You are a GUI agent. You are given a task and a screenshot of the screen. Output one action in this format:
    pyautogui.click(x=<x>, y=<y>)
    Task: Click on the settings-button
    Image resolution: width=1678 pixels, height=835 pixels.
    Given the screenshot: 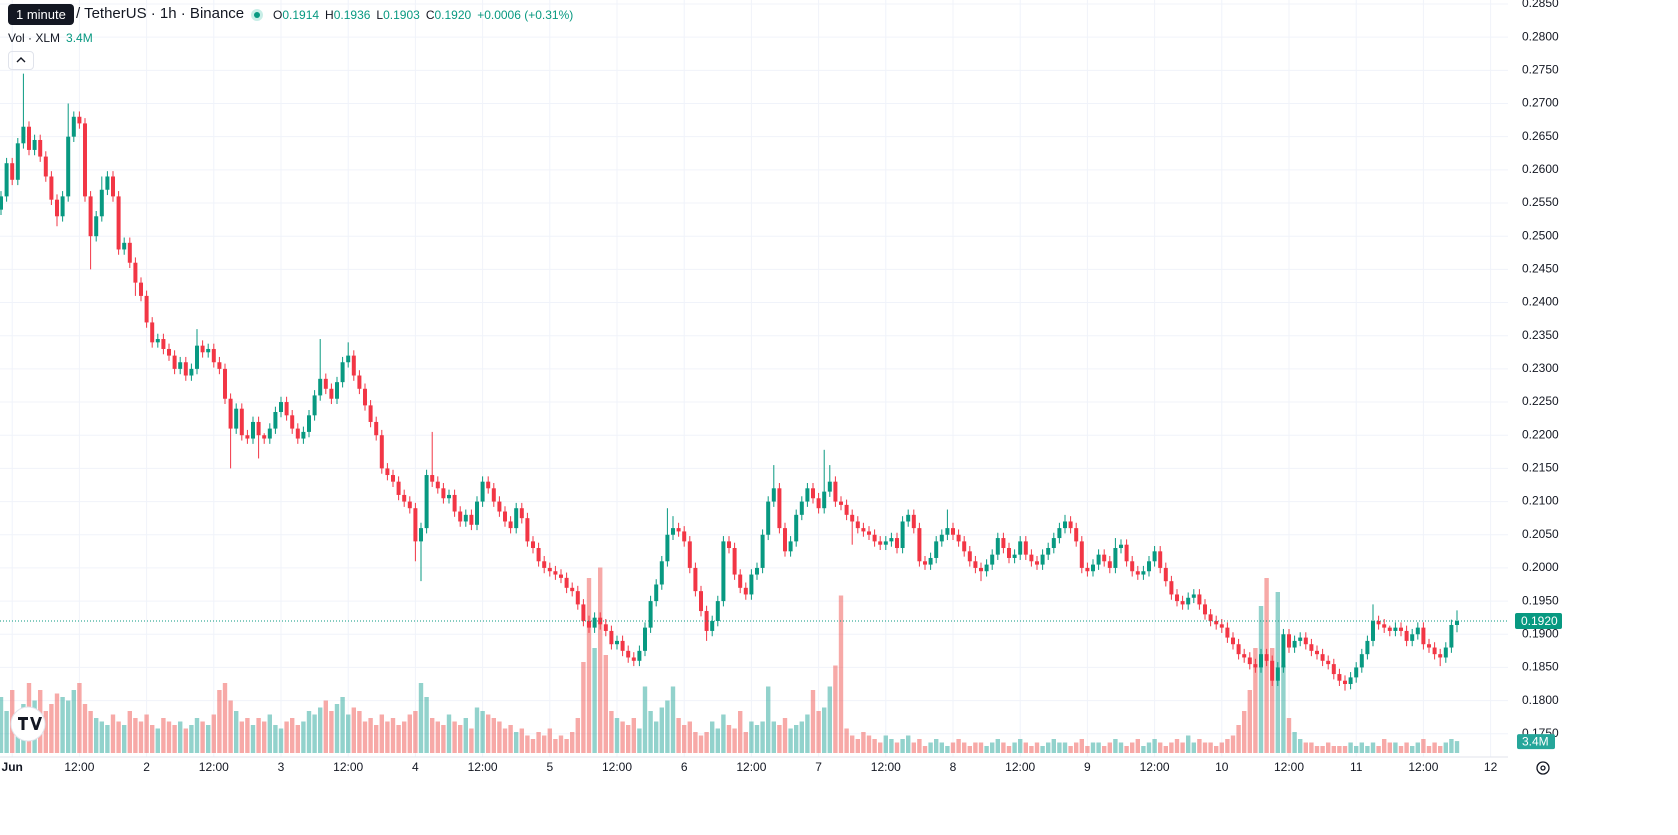 What is the action you would take?
    pyautogui.click(x=1543, y=768)
    